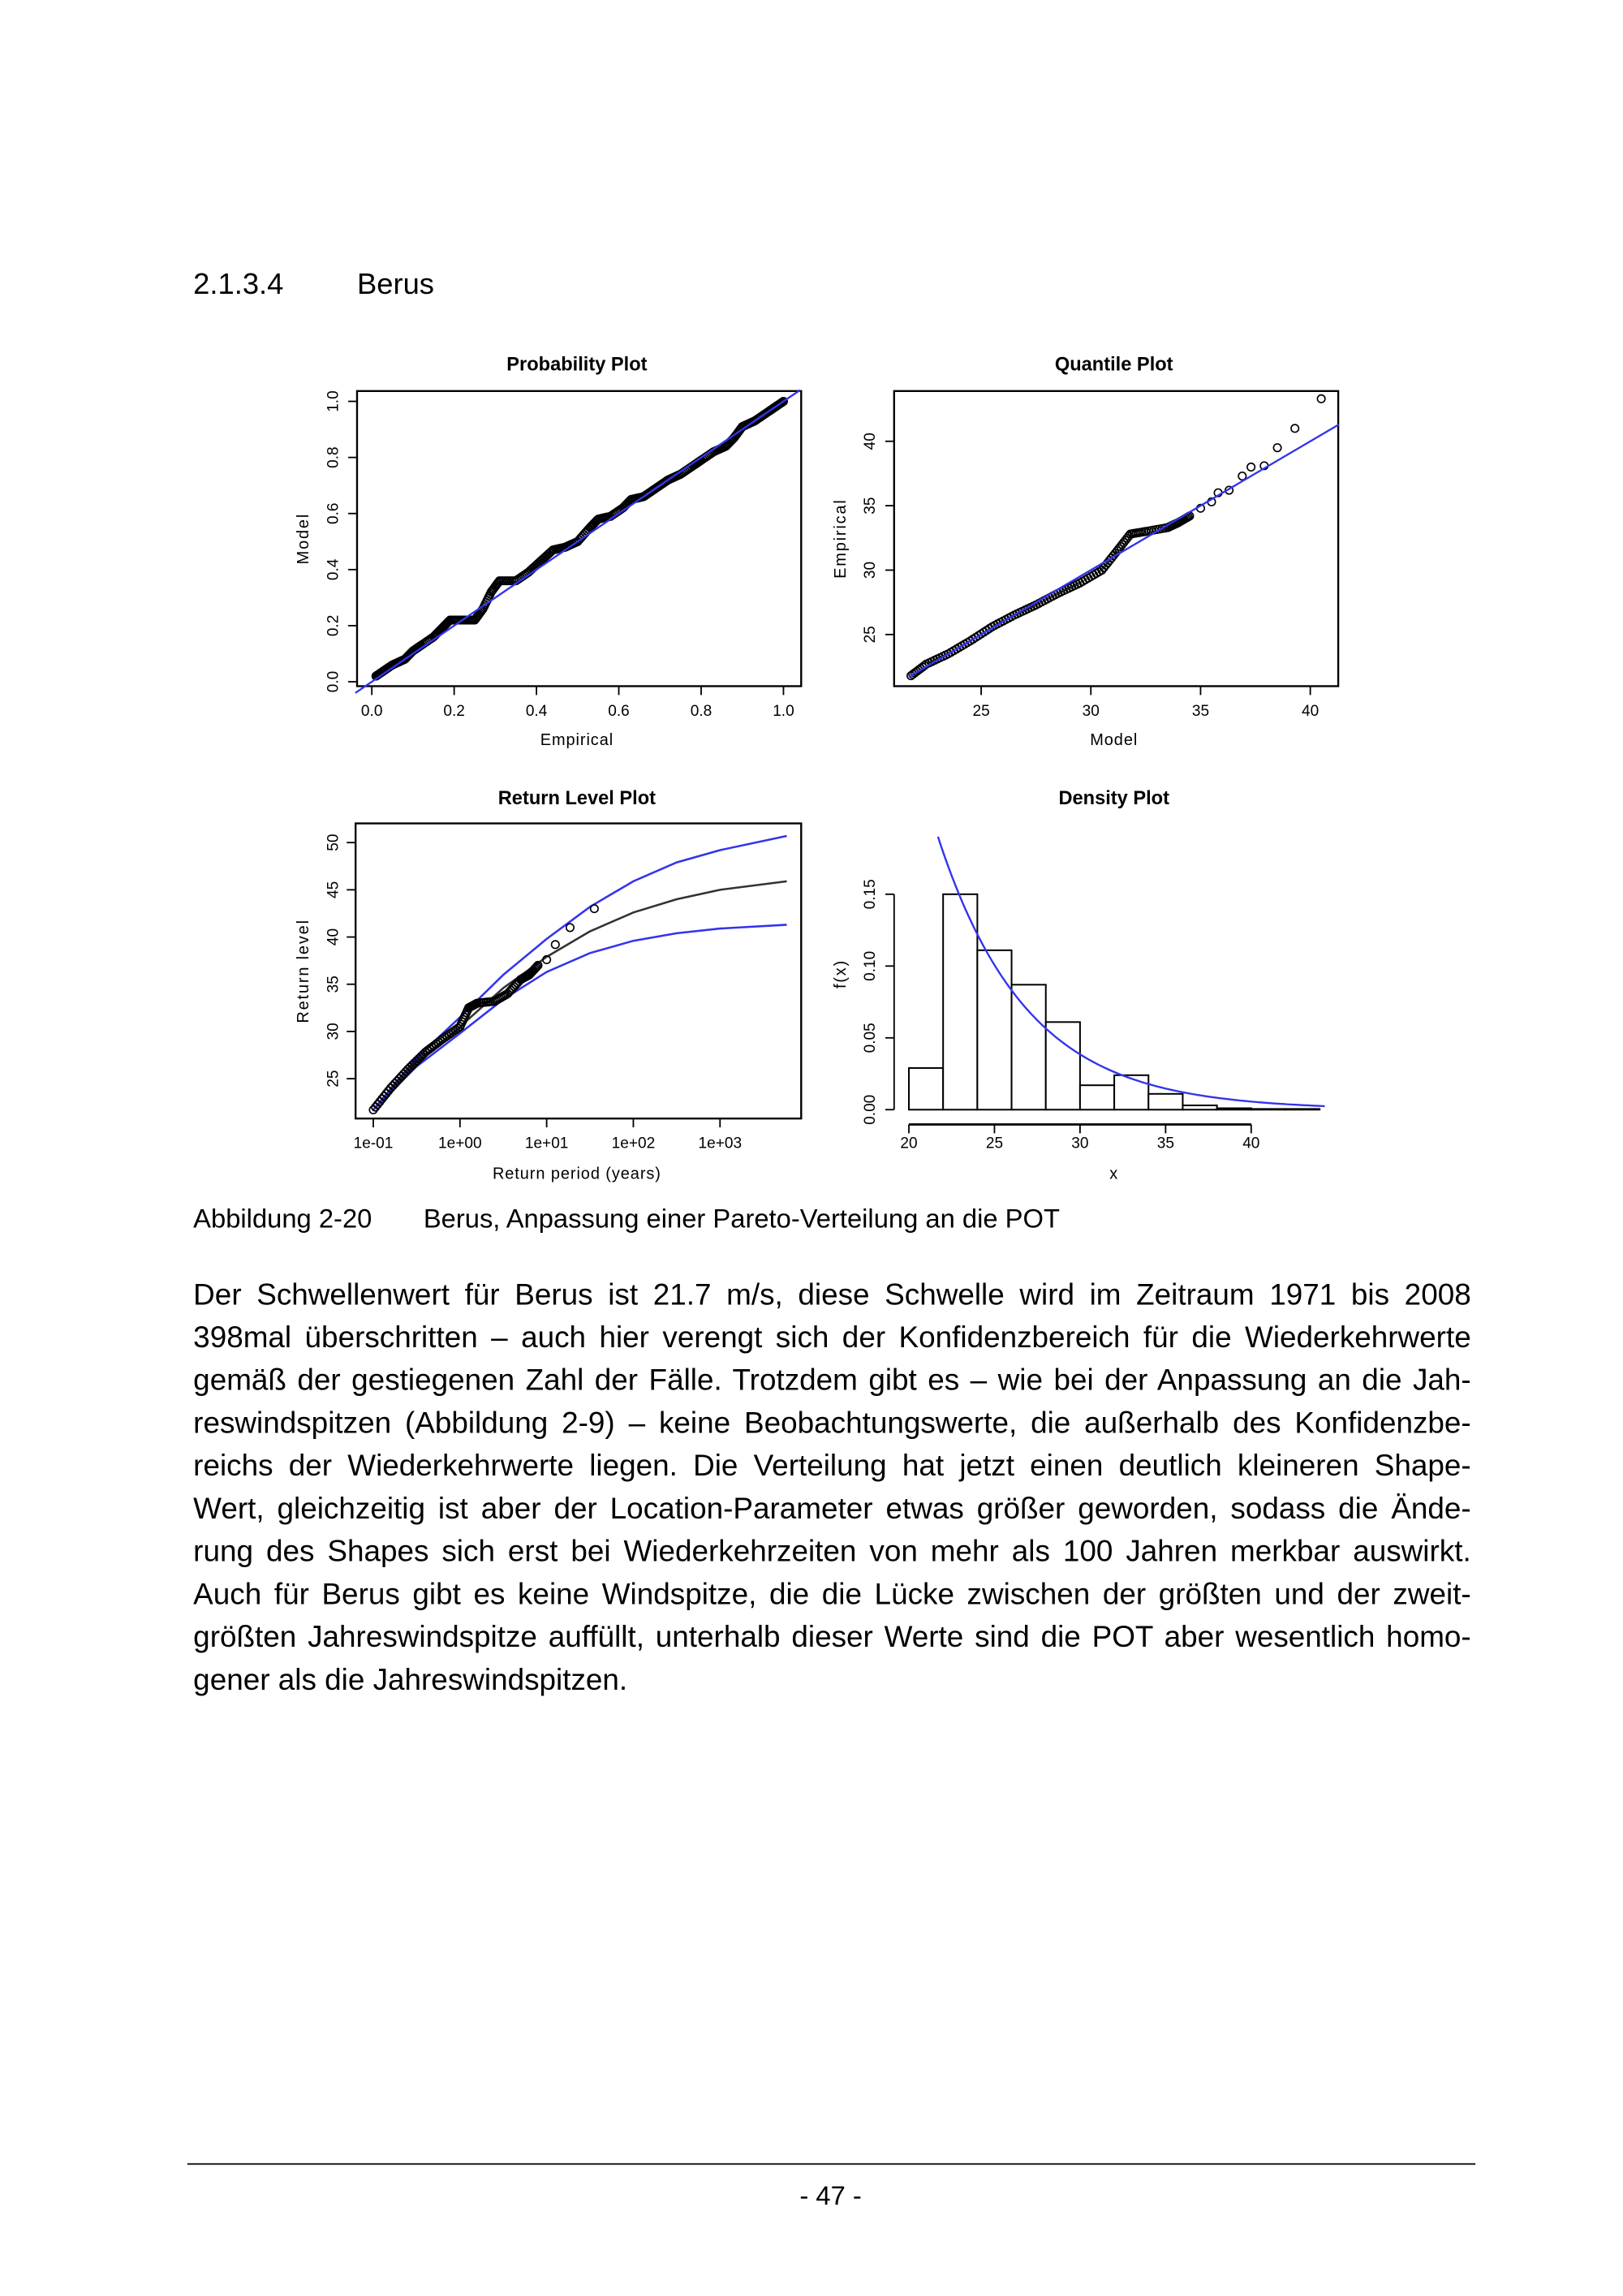  Describe the element at coordinates (238, 285) in the screenshot. I see `section-number: 2.1.3.4` at that location.